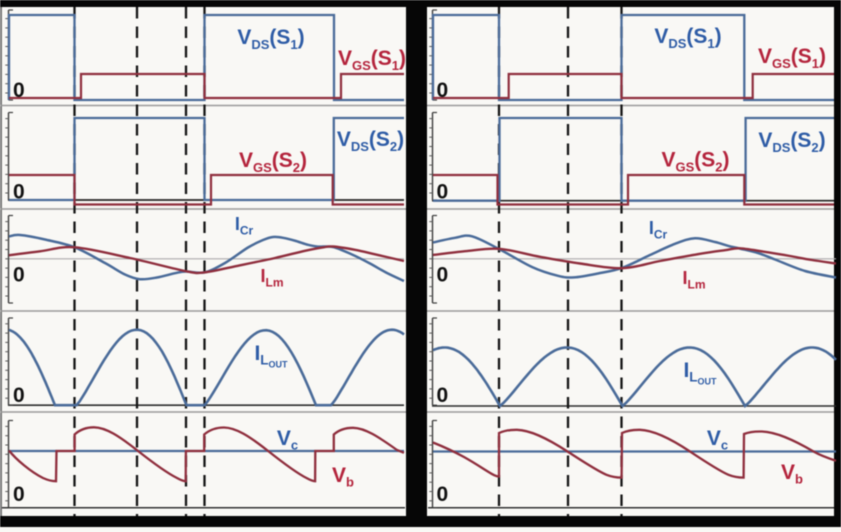 The height and width of the screenshot is (532, 841). What do you see at coordinates (687, 38) in the screenshot?
I see `svg-text: VDS(S1)` at bounding box center [687, 38].